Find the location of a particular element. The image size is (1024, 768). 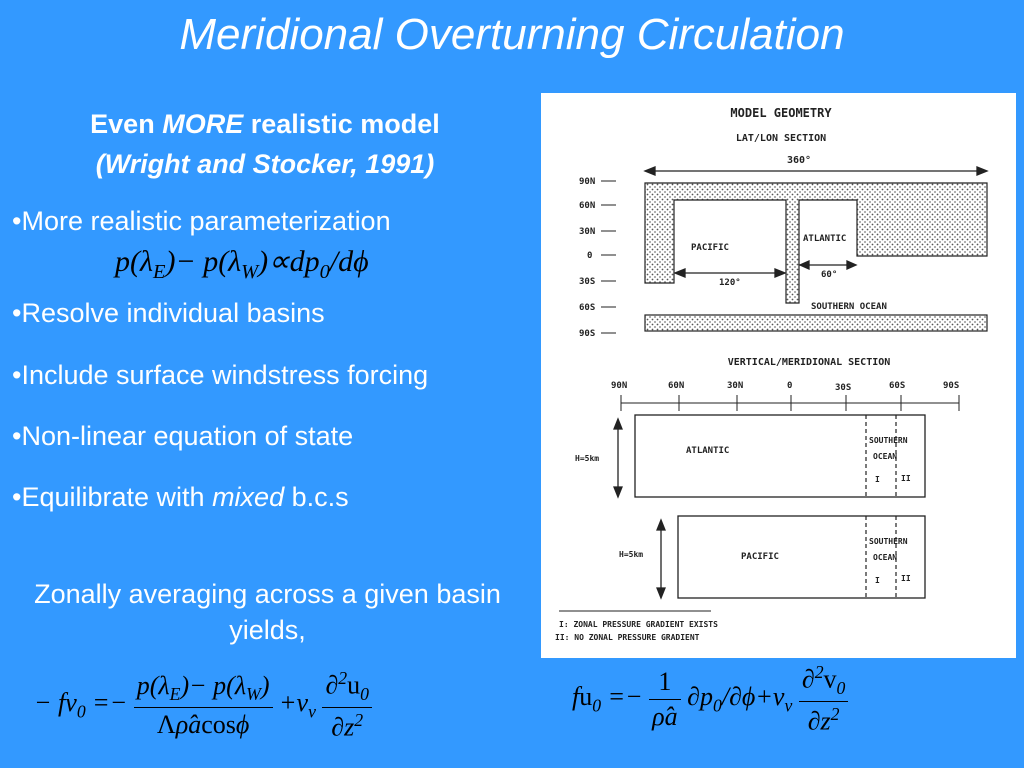

lat-label-60n: 60N is located at coordinates (587, 206).